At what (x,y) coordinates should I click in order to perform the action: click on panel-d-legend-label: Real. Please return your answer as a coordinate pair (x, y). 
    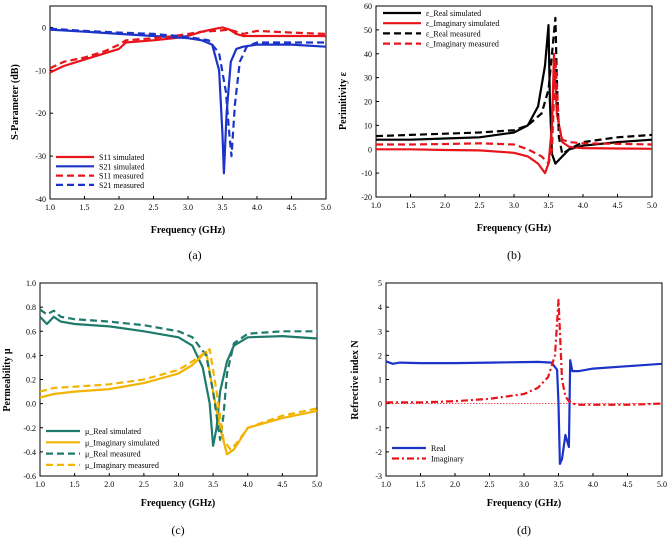
    Looking at the image, I should click on (438, 448).